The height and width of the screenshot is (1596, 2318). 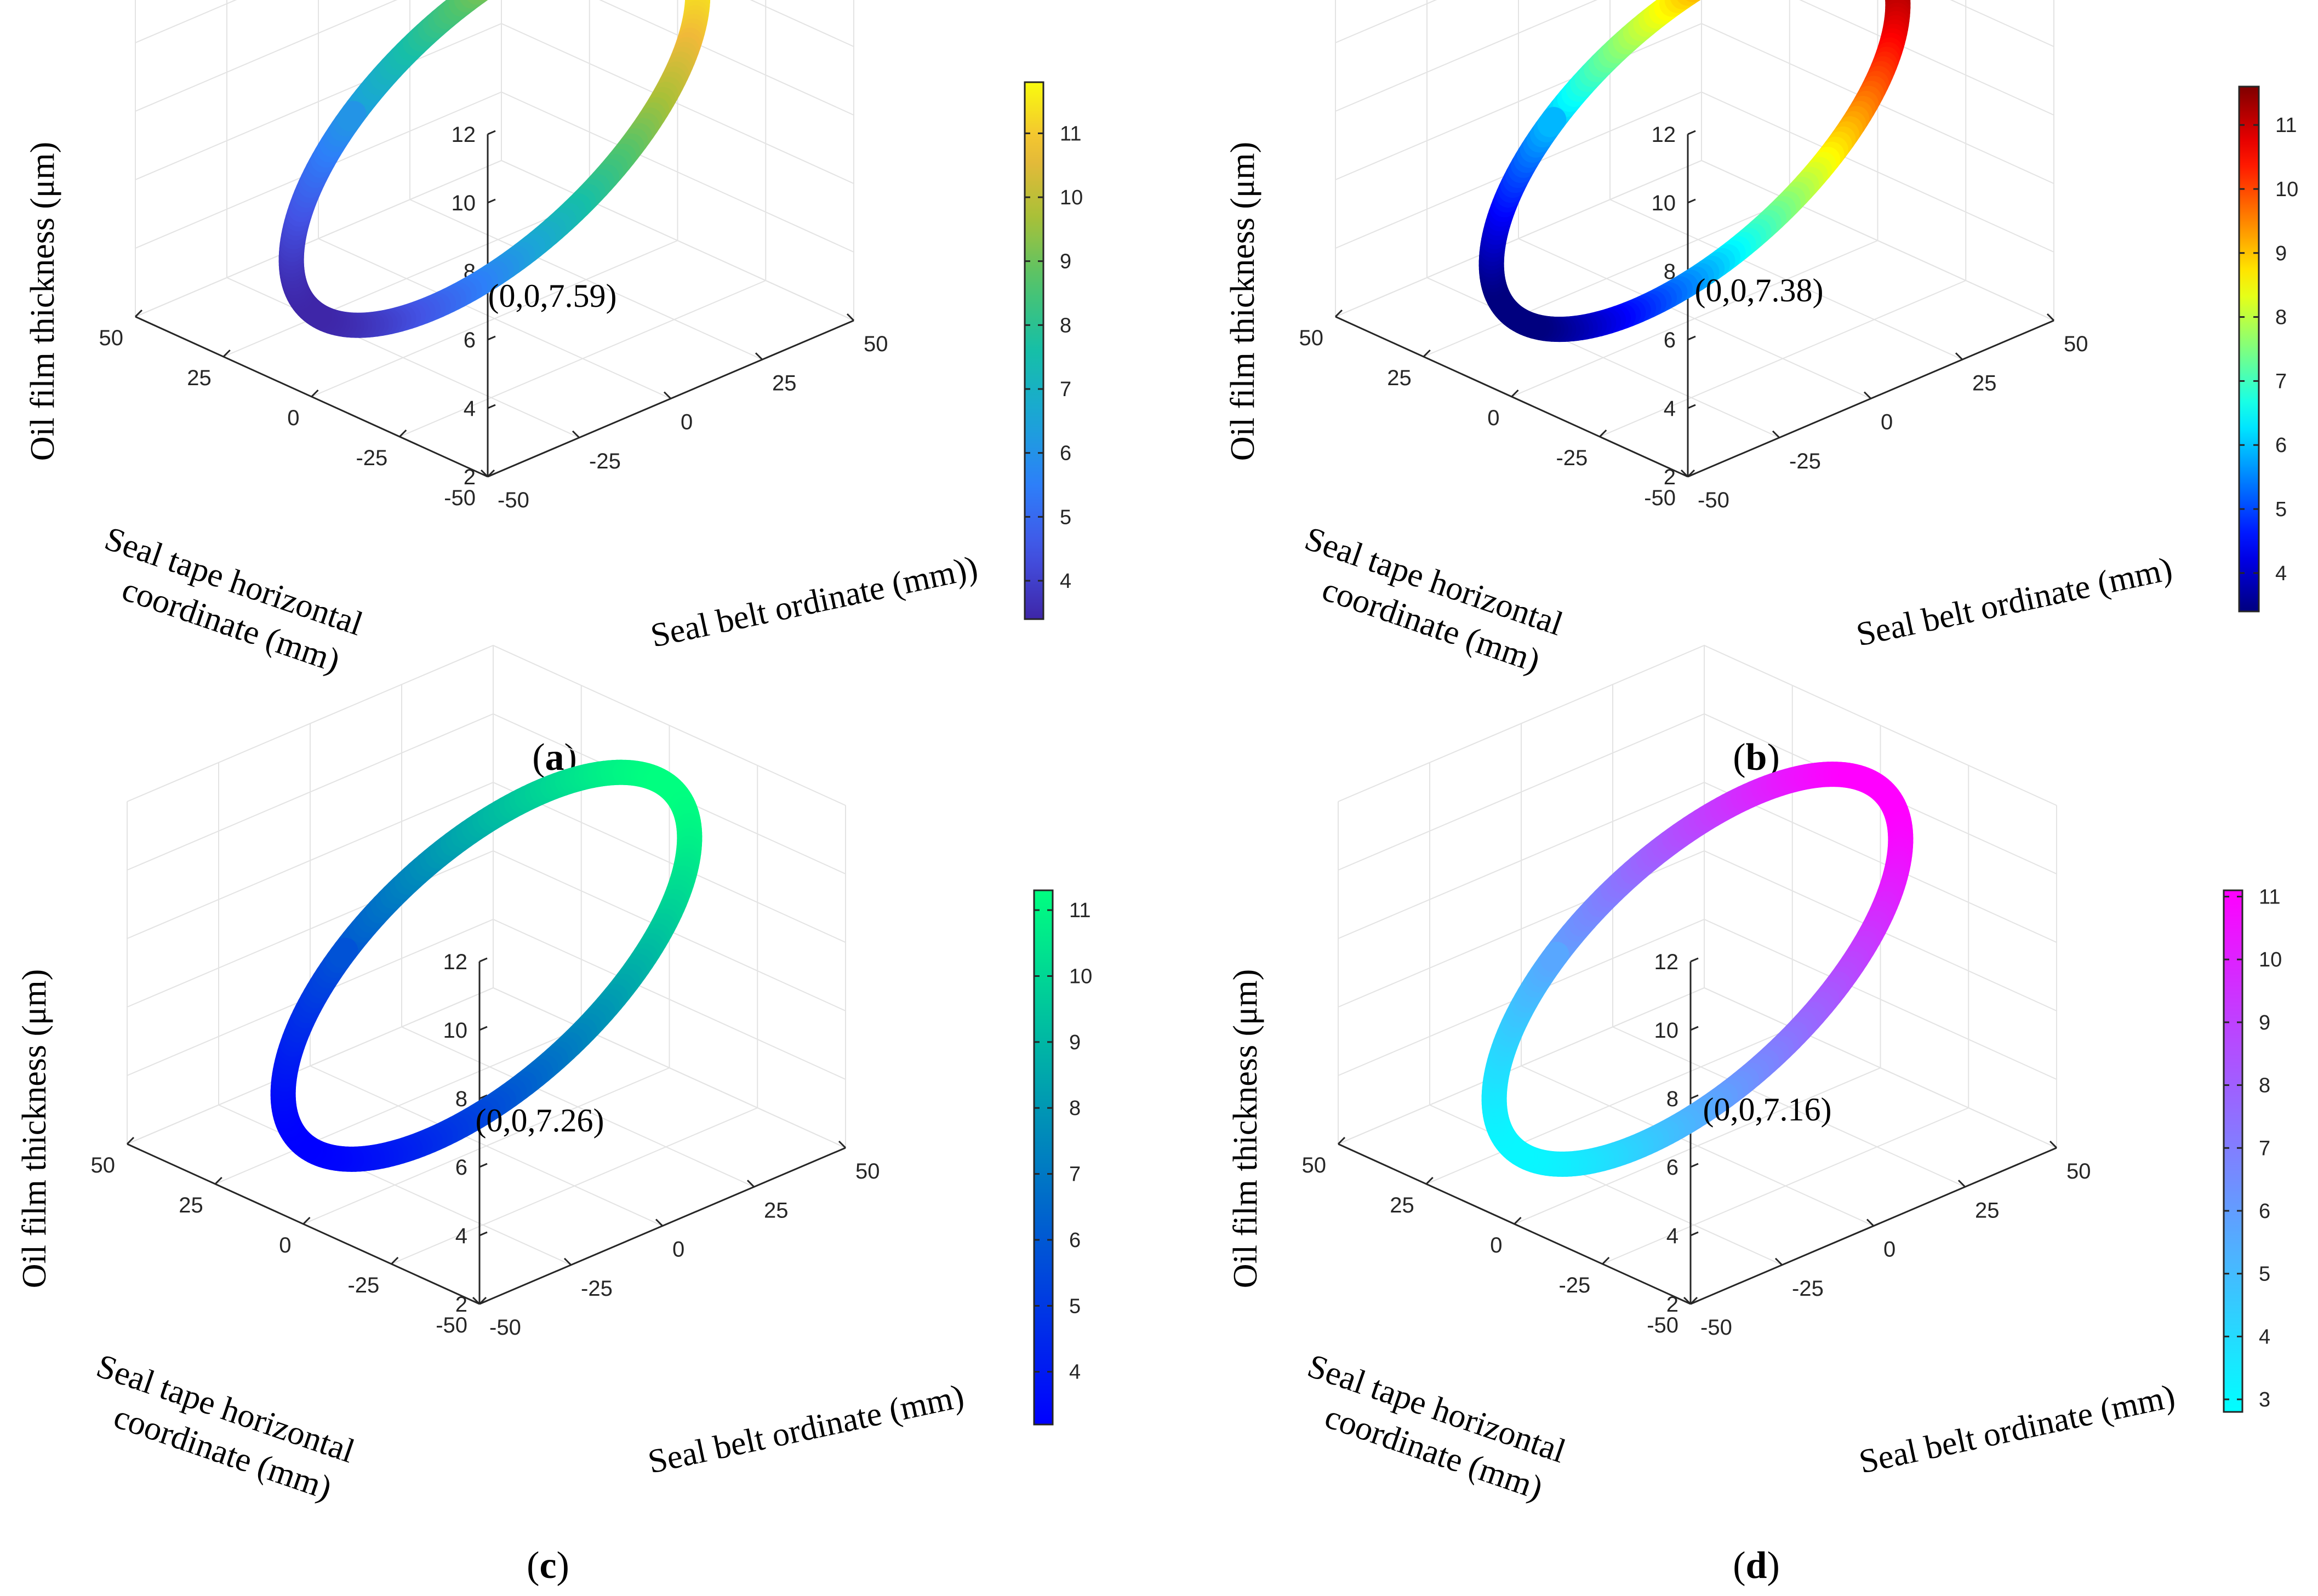 I want to click on z-tick-label: 6, so click(x=470, y=340).